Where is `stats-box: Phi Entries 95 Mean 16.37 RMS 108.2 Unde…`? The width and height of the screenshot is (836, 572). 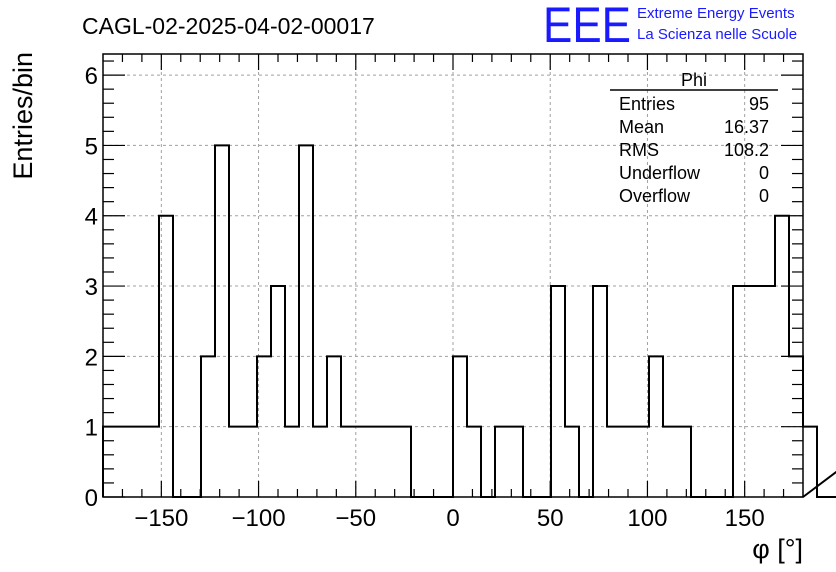
stats-box: Phi Entries 95 Mean 16.37 RMS 108.2 Unde… is located at coordinates (694, 138).